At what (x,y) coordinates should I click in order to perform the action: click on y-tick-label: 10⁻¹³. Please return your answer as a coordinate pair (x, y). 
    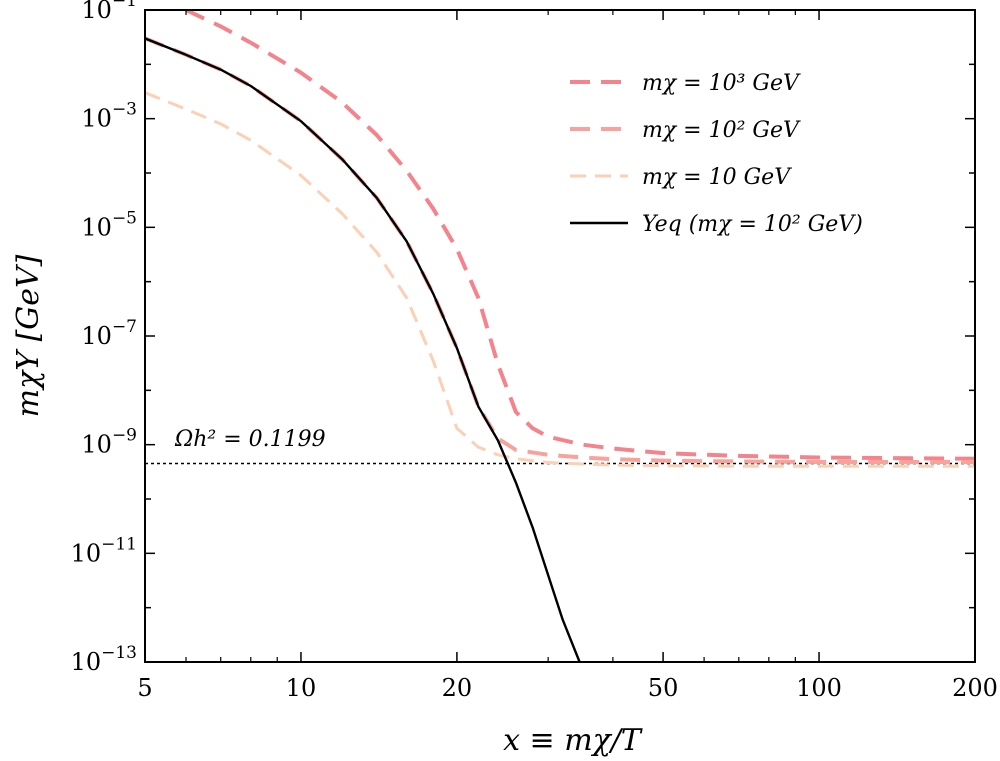
    Looking at the image, I should click on (104, 659).